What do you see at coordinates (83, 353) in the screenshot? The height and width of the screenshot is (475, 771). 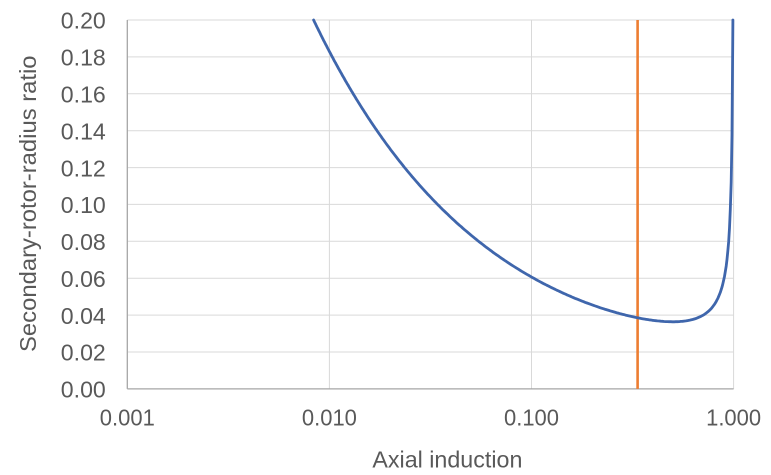 I see `svg-text: 0.02` at bounding box center [83, 353].